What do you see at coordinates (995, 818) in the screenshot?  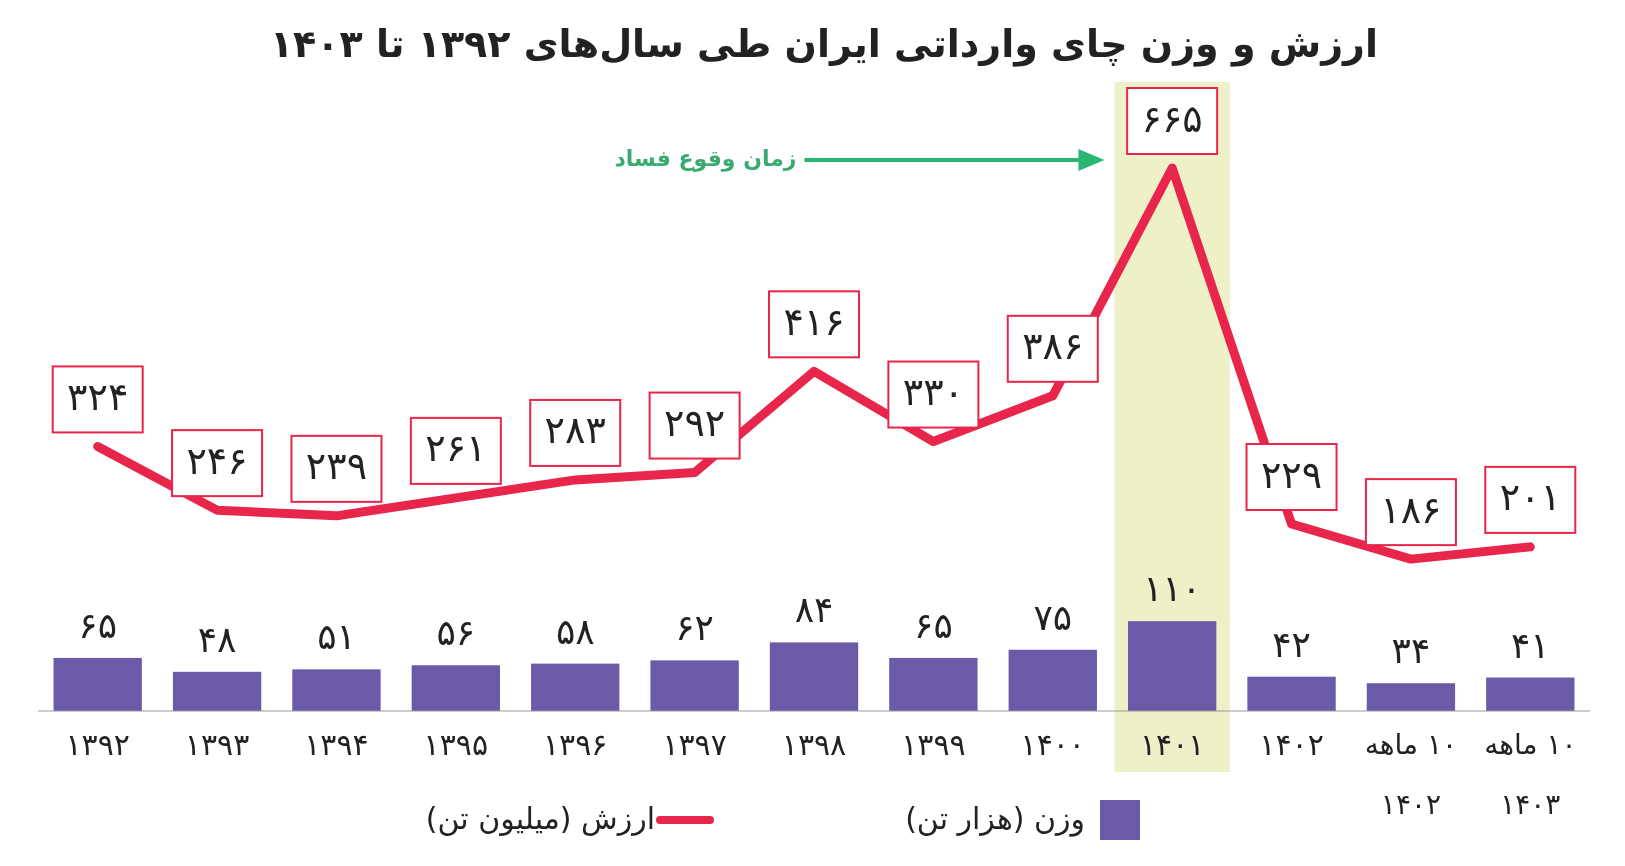 I see `legend-label: وزن (هزار تن)` at bounding box center [995, 818].